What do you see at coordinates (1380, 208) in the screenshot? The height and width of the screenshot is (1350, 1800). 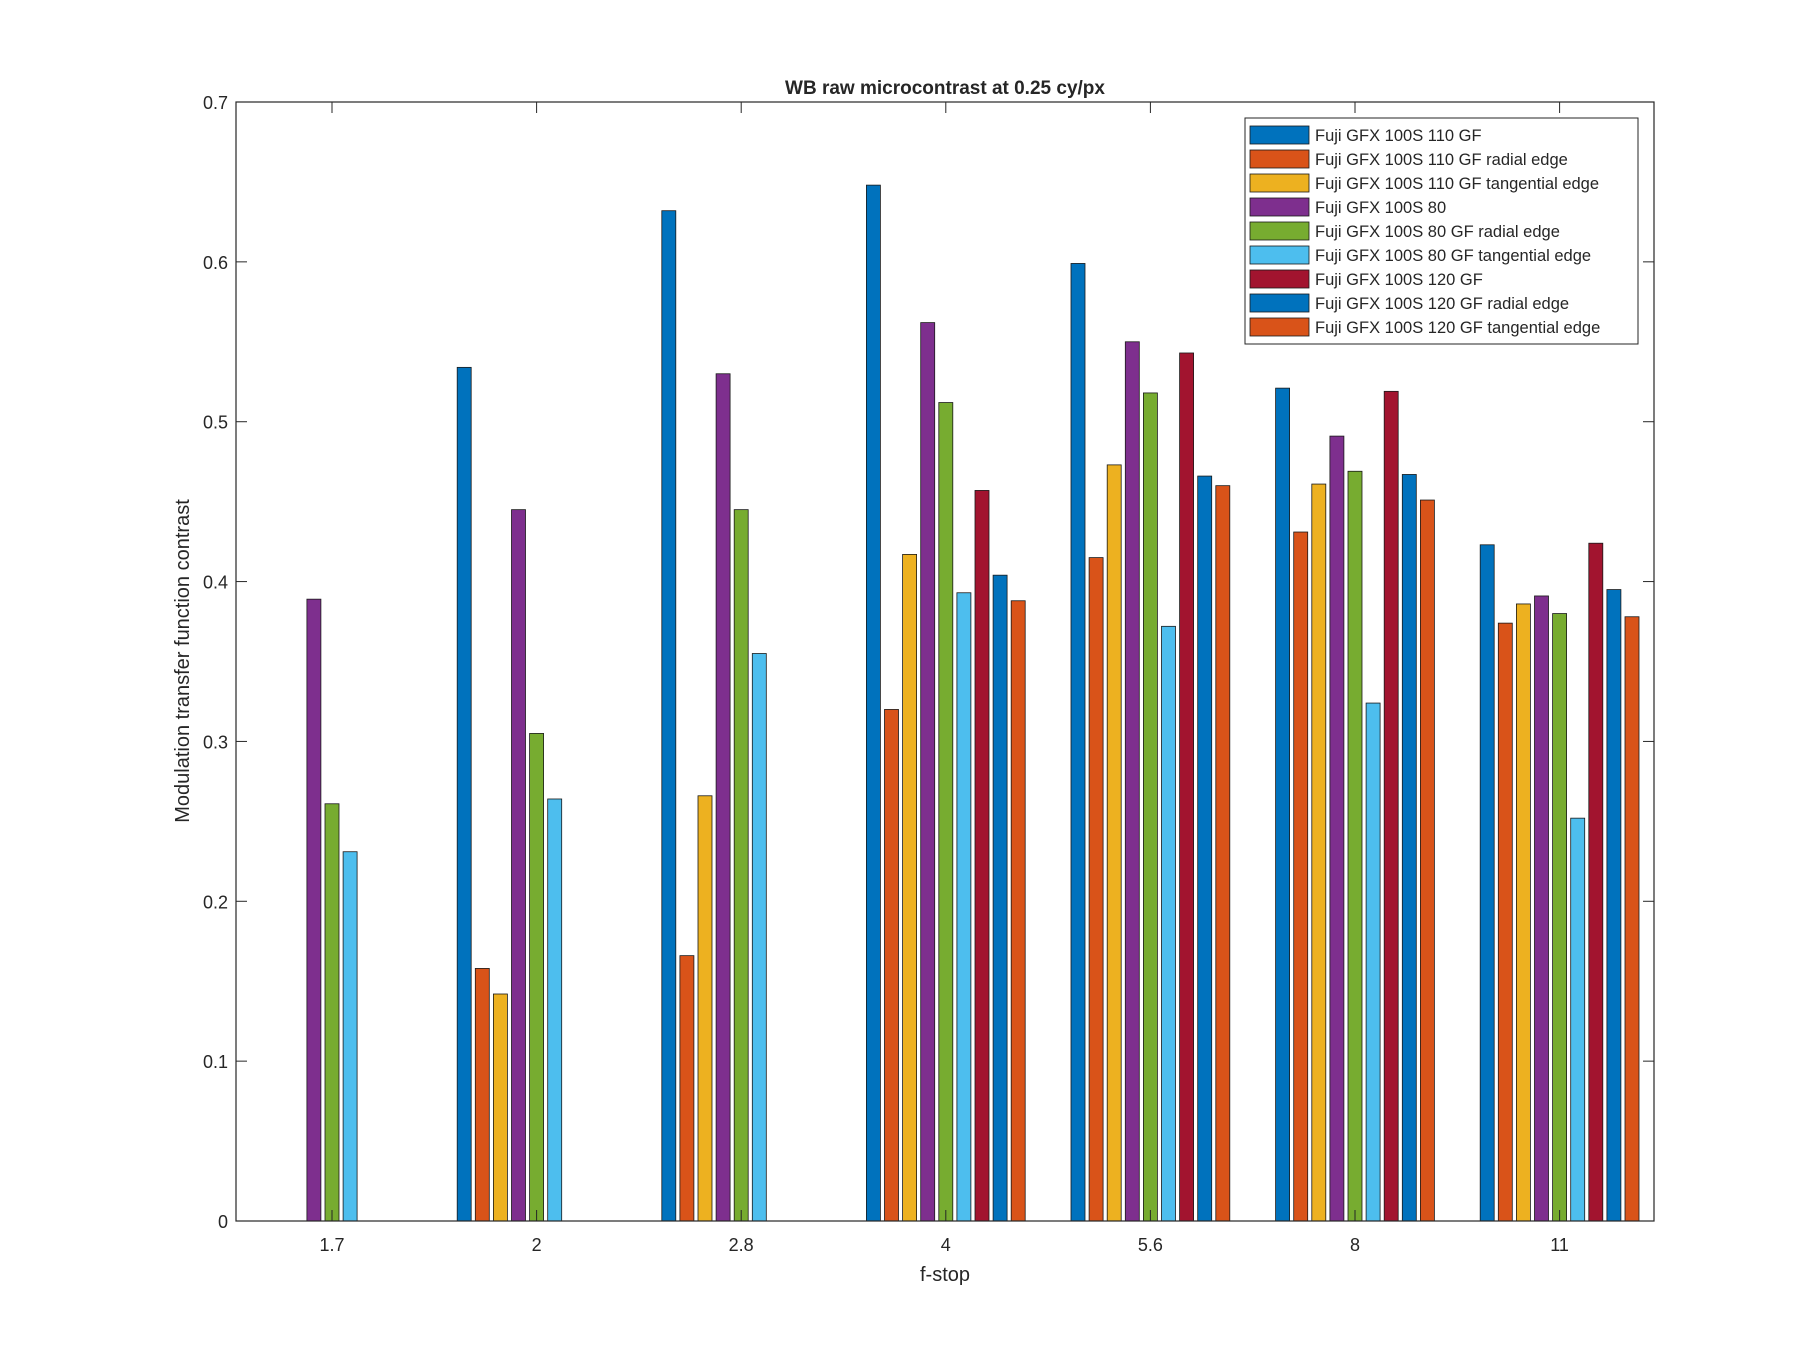 I see `legend-label: Fuji GFX 100S 80` at bounding box center [1380, 208].